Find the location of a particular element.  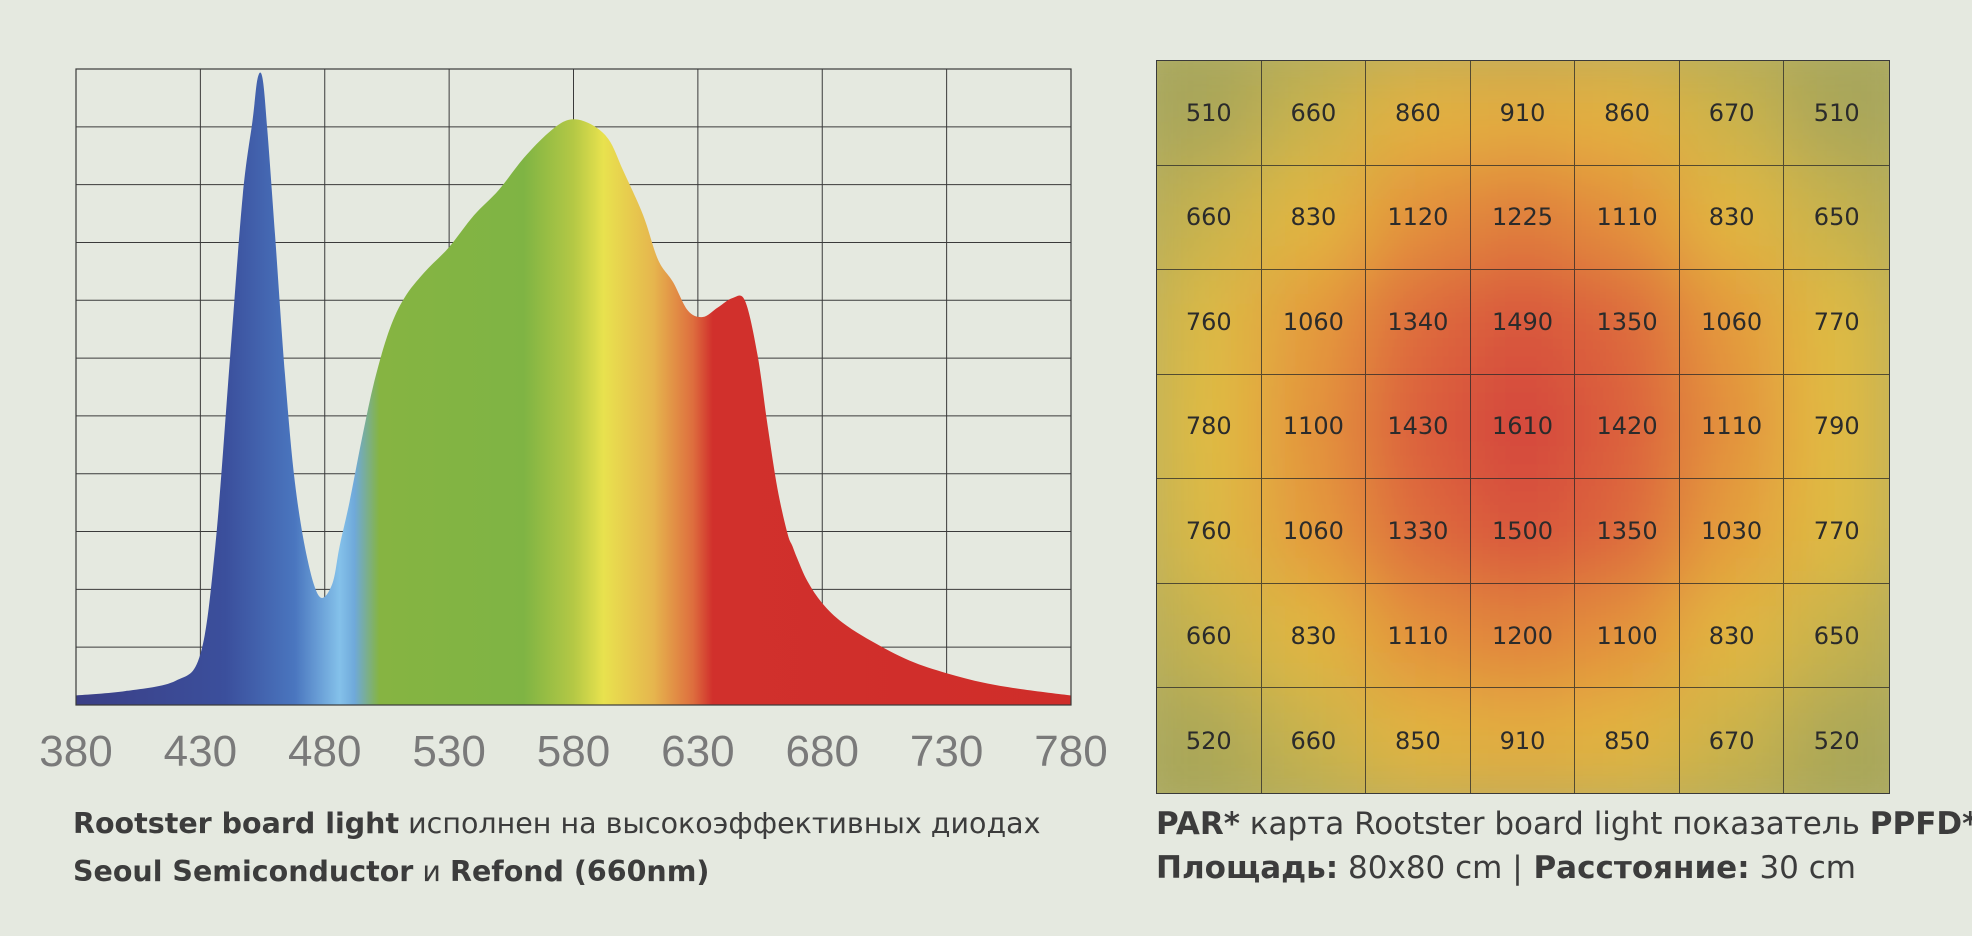

x-tick-label: 630 is located at coordinates (697, 751).